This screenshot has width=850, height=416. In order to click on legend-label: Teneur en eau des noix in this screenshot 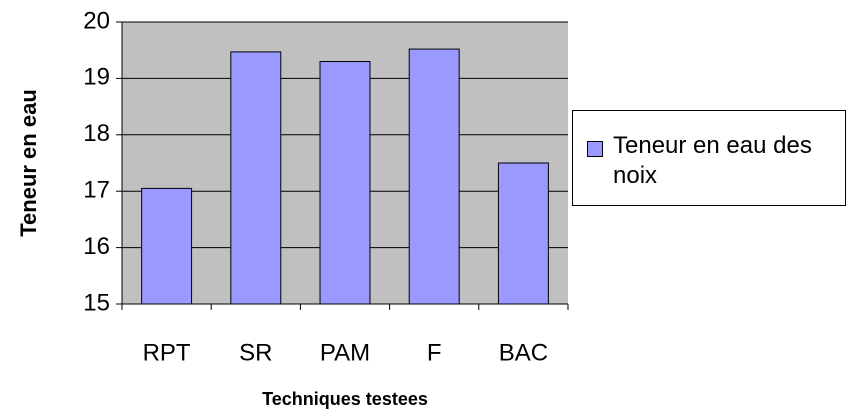, I will do `click(712, 160)`.